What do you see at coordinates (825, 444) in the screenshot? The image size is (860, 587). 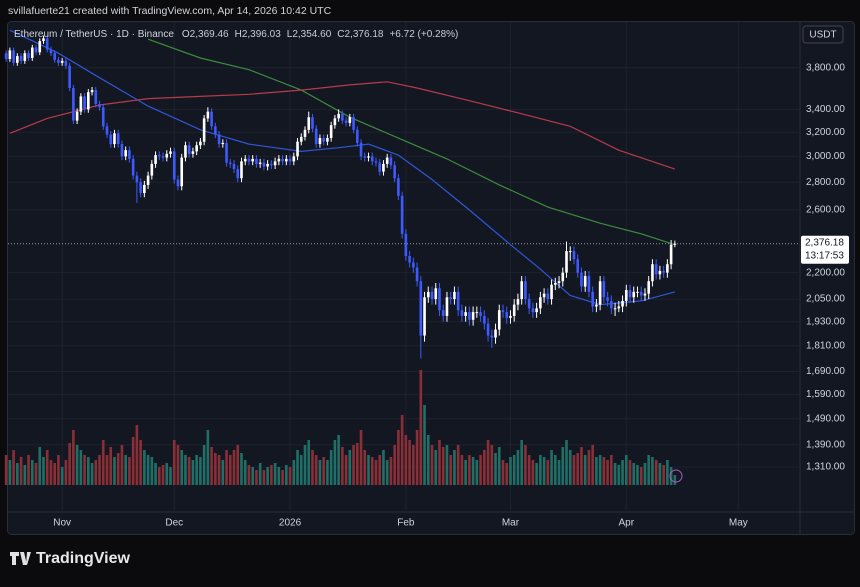 I see `y-tick-label: 1,390.00` at bounding box center [825, 444].